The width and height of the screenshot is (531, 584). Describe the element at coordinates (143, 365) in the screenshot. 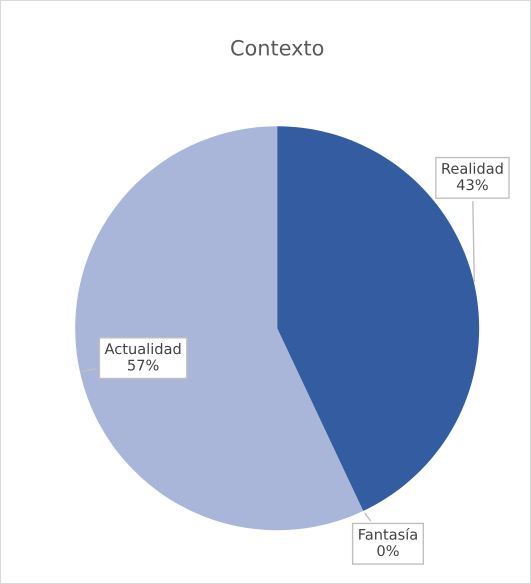

I see `data-label: 57%` at that location.